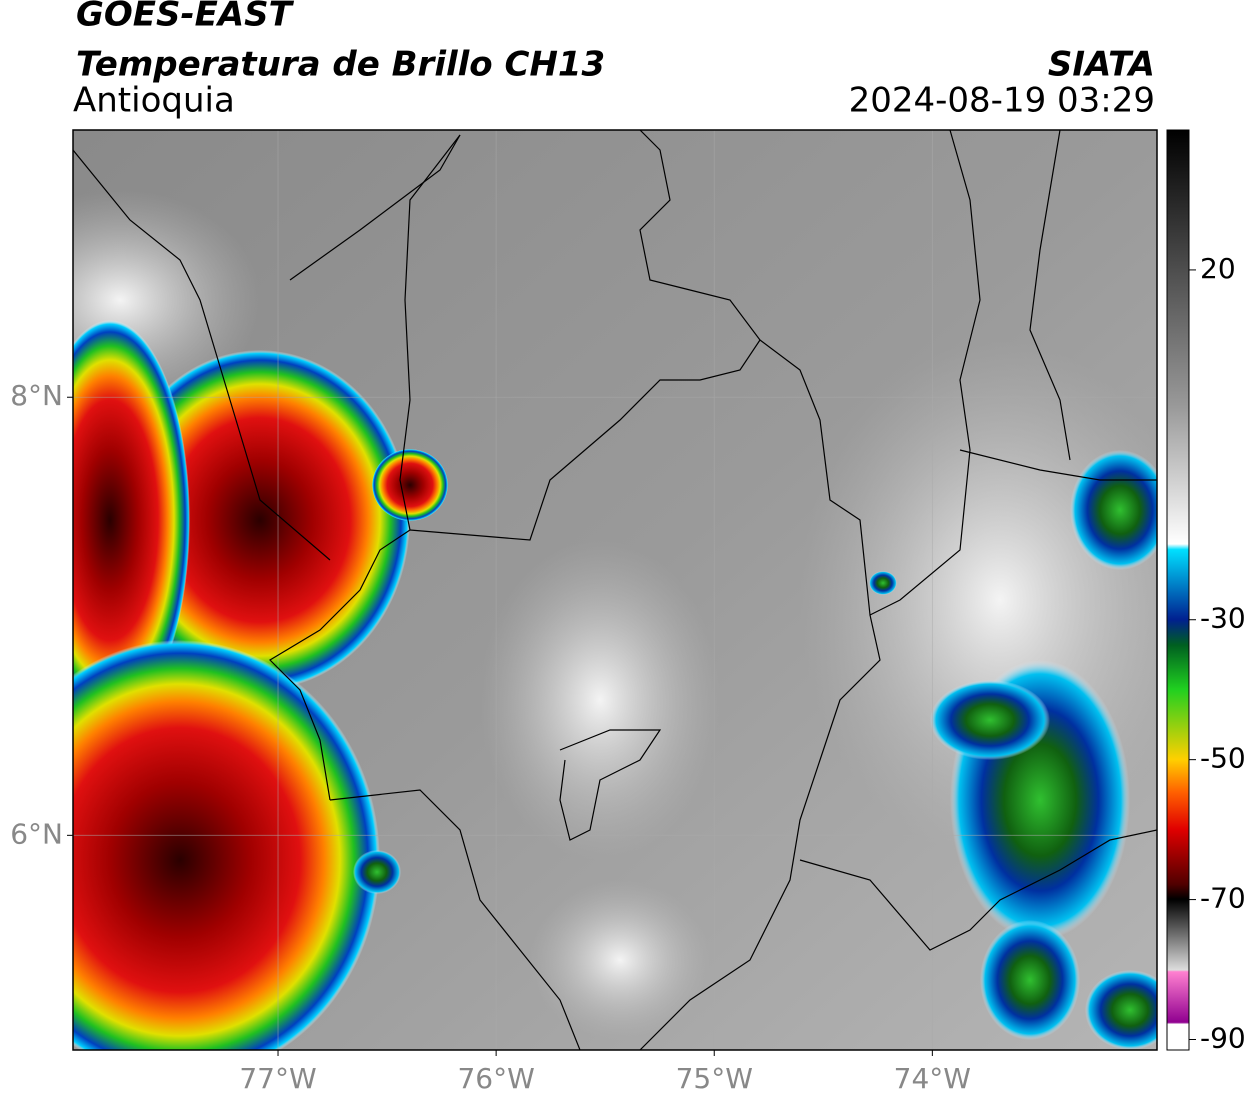  I want to click on x-tick-label: 74°W, so click(932, 1078).